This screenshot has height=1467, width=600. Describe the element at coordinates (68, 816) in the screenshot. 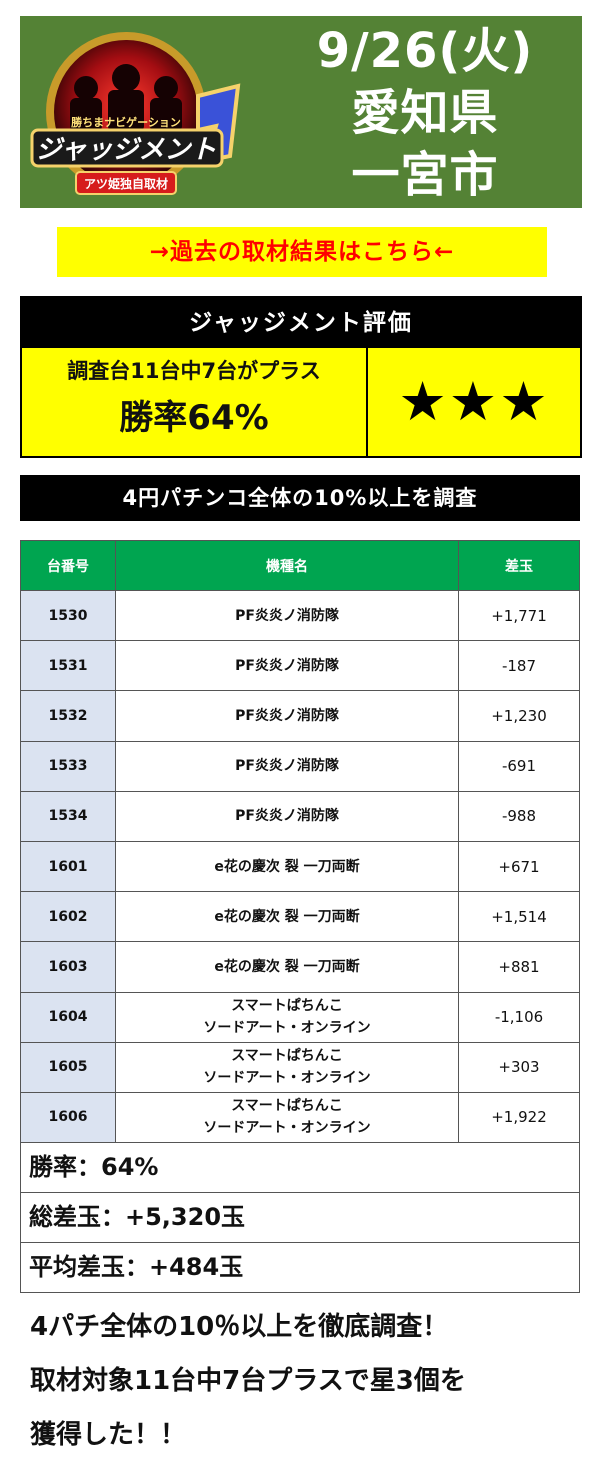

I see `machine-number-cell: 1534` at that location.